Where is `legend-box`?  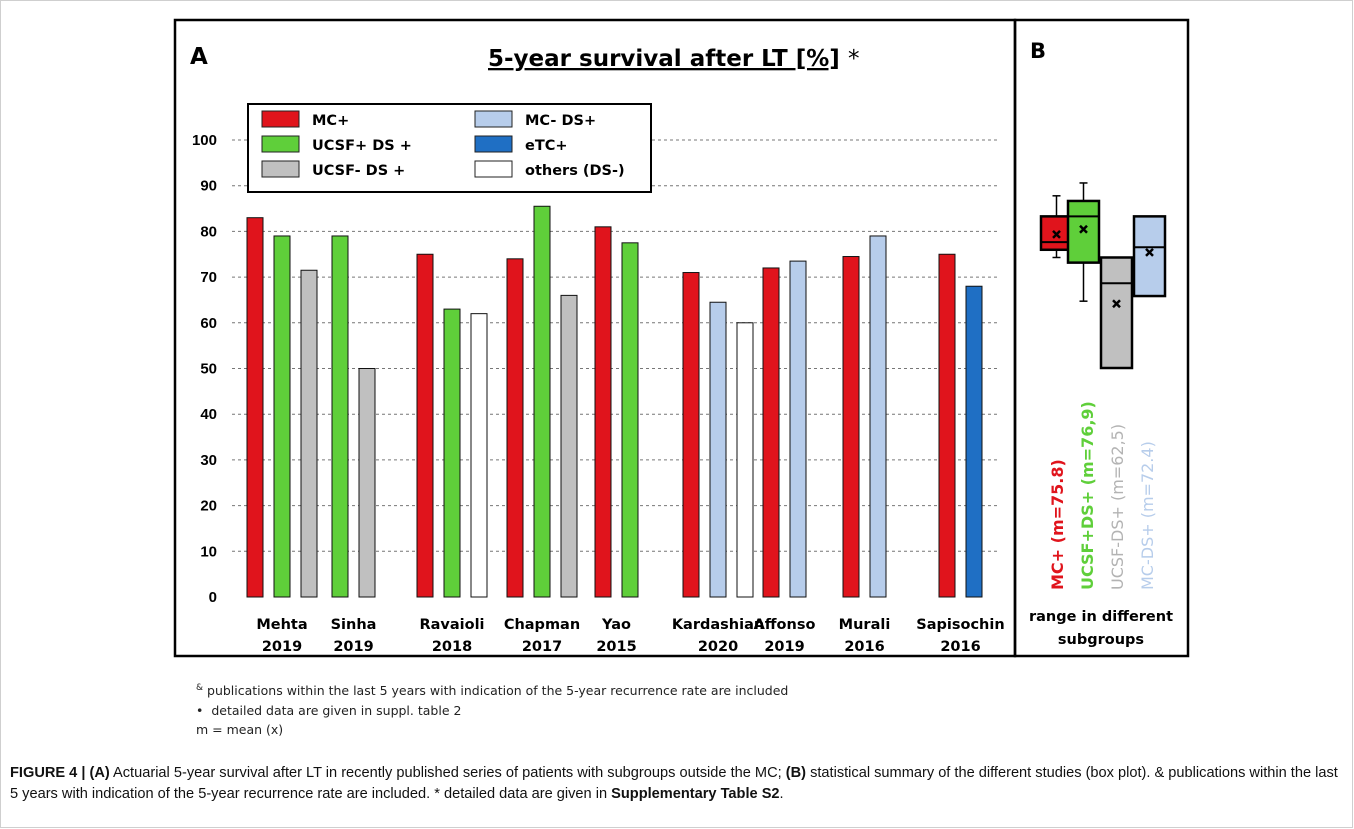 legend-box is located at coordinates (449, 148).